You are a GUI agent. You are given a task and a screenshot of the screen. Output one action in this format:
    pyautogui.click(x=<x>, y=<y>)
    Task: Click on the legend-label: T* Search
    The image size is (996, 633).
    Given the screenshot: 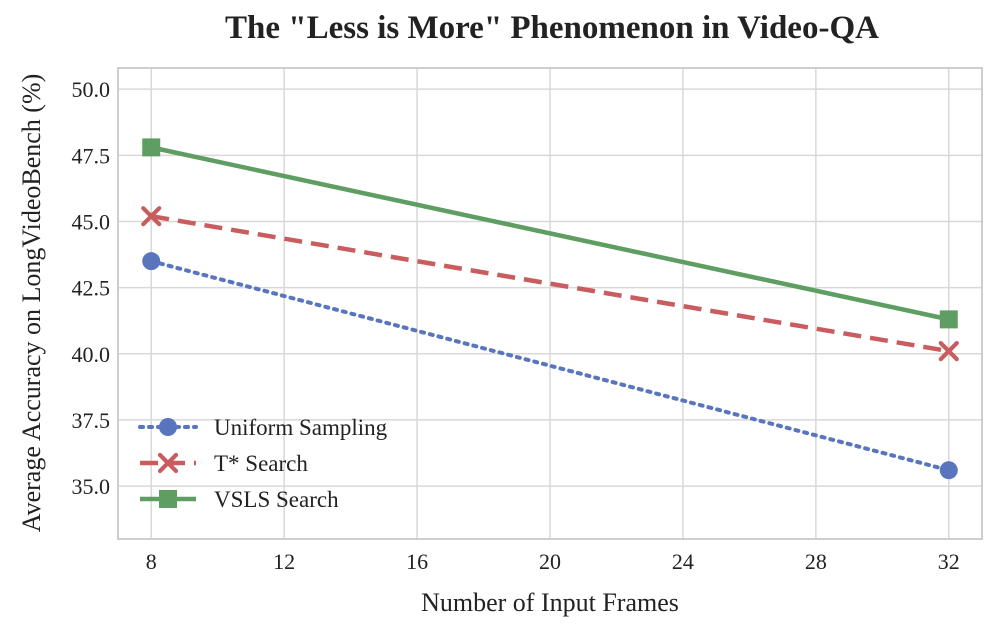 What is the action you would take?
    pyautogui.click(x=261, y=463)
    